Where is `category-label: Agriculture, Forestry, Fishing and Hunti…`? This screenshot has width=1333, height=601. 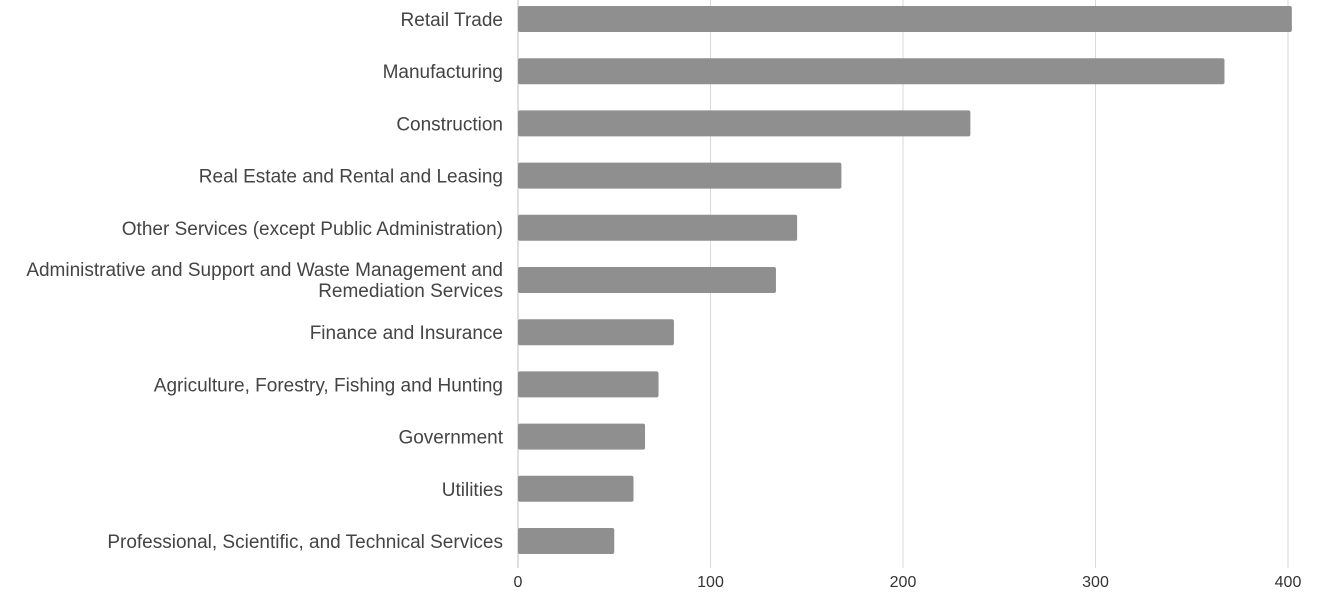
category-label: Agriculture, Forestry, Fishing and Hunti… is located at coordinates (328, 385).